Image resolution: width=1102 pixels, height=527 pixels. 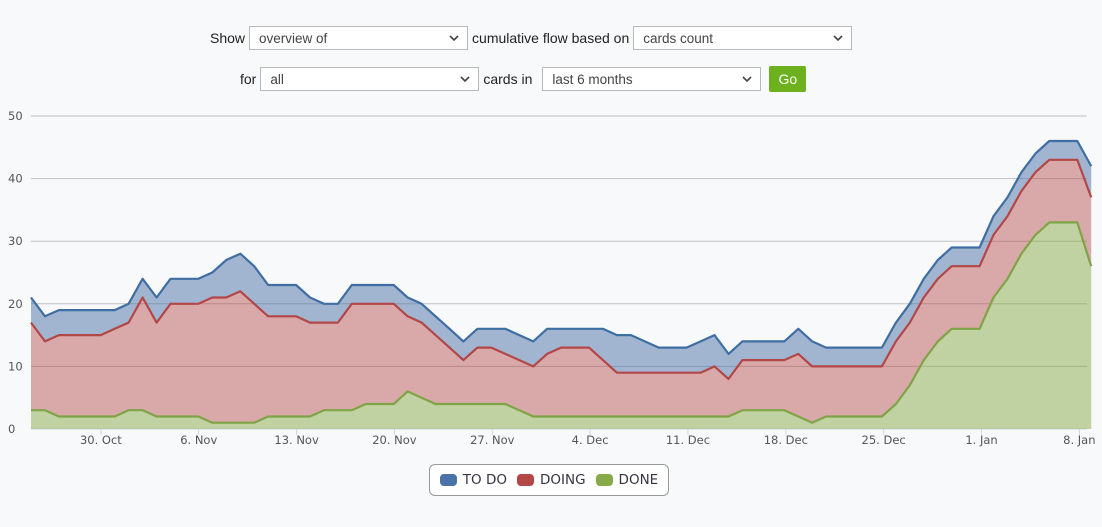 What do you see at coordinates (508, 79) in the screenshot?
I see `cards-in-label: cards in` at bounding box center [508, 79].